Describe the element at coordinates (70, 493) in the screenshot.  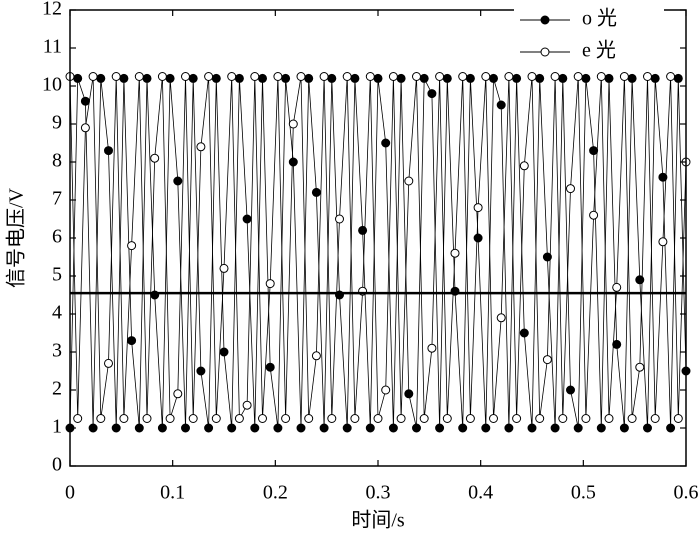
I see `x-tick-label: 0` at that location.